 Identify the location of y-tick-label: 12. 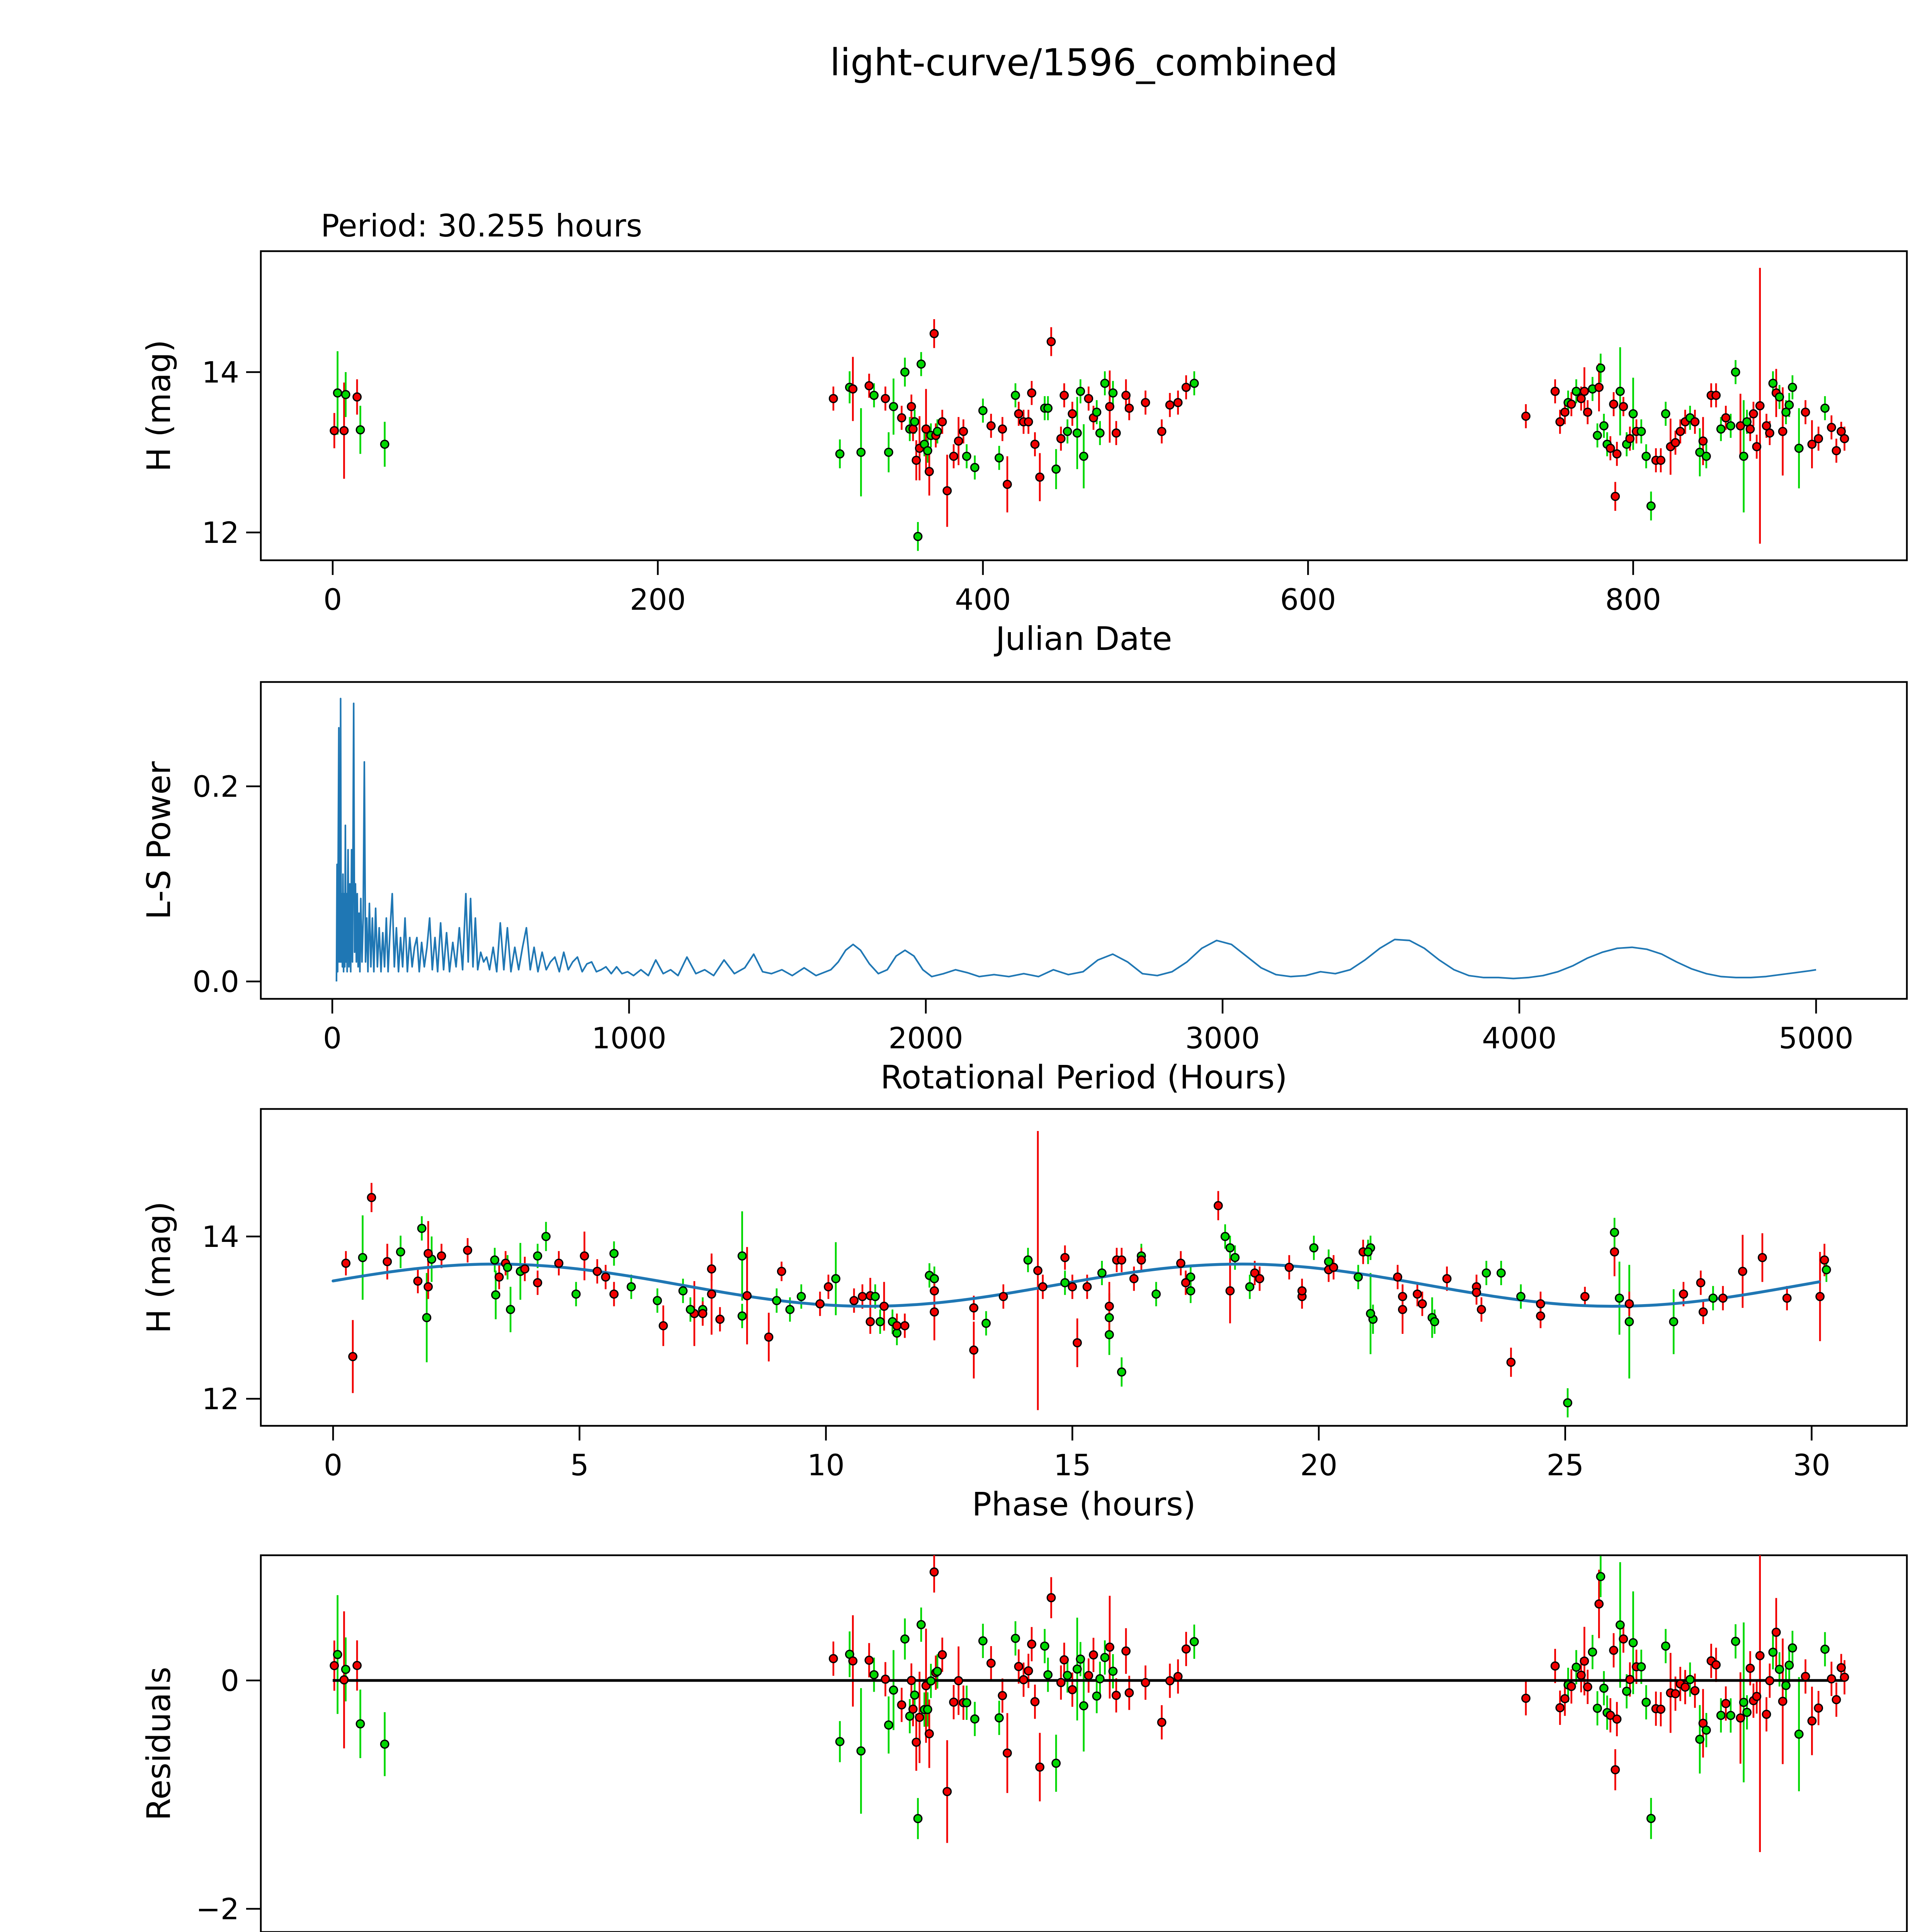
(221, 532).